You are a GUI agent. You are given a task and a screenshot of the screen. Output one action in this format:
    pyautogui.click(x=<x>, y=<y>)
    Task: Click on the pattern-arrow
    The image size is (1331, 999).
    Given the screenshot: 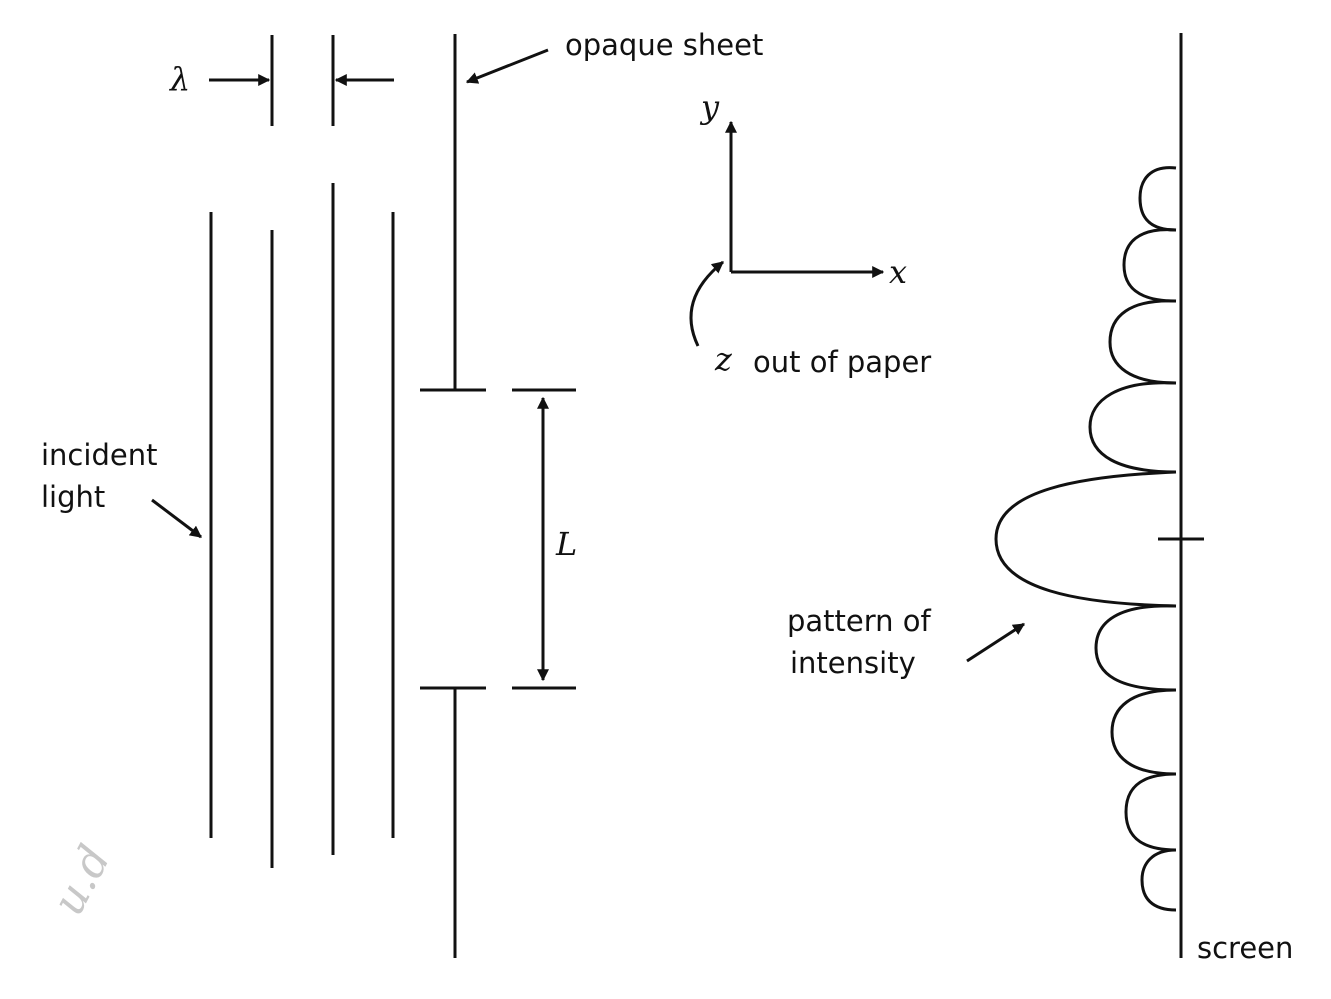 What is the action you would take?
    pyautogui.click(x=996, y=642)
    